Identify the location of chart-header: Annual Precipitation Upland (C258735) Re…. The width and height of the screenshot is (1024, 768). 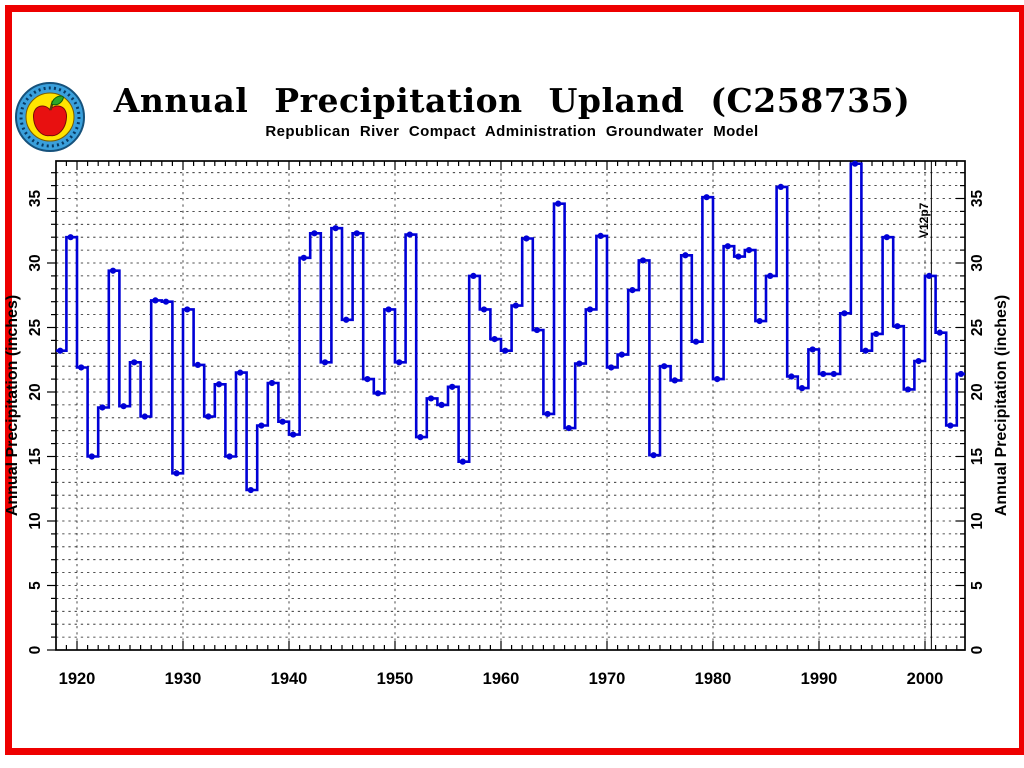
(512, 110).